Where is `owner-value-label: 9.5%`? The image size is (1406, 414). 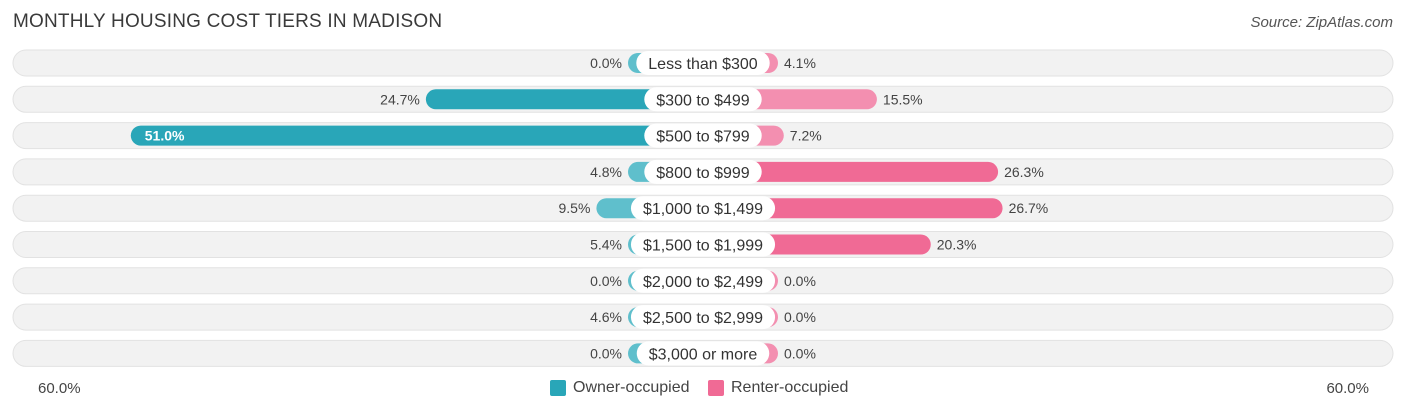
owner-value-label: 9.5% is located at coordinates (574, 208).